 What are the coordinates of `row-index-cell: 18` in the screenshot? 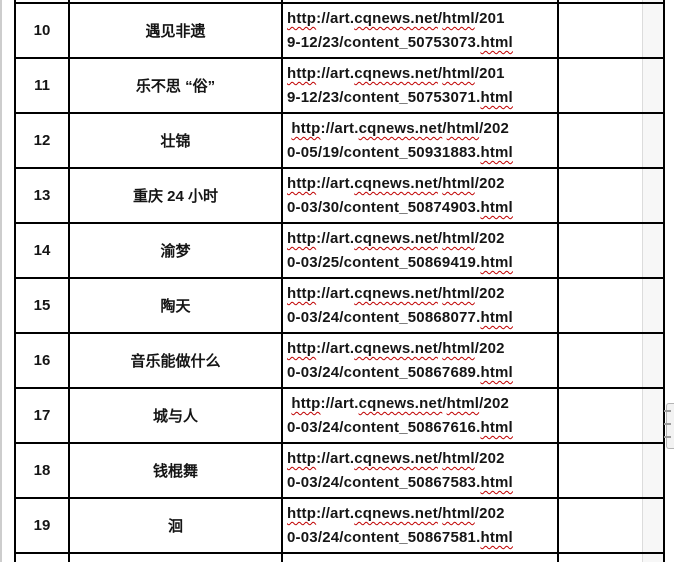 It's located at (43, 471).